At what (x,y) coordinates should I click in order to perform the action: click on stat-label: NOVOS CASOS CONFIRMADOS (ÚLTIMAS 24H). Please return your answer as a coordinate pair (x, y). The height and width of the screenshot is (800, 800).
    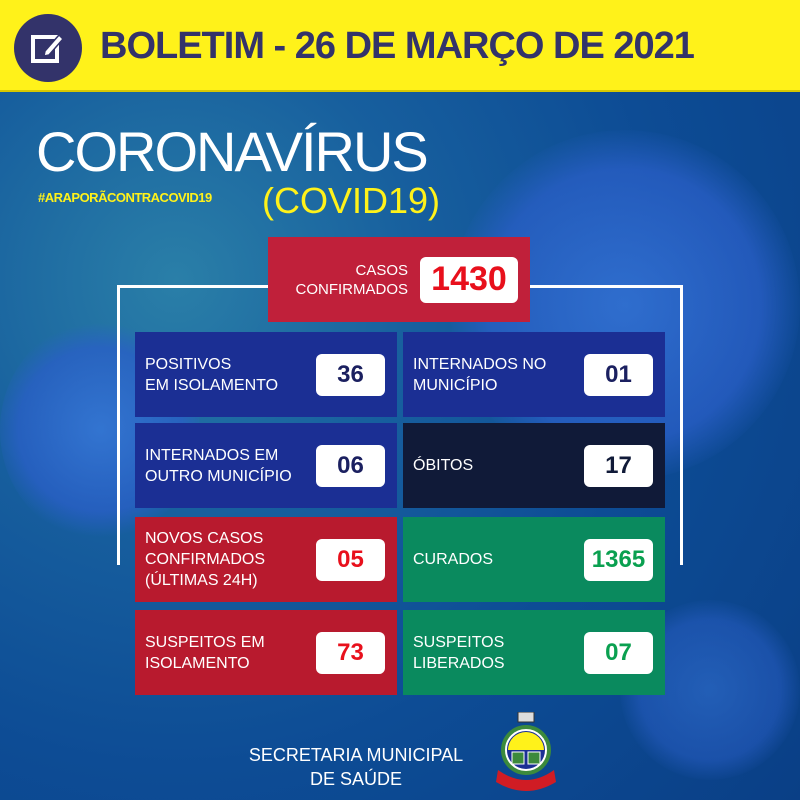
    Looking at the image, I should click on (230, 559).